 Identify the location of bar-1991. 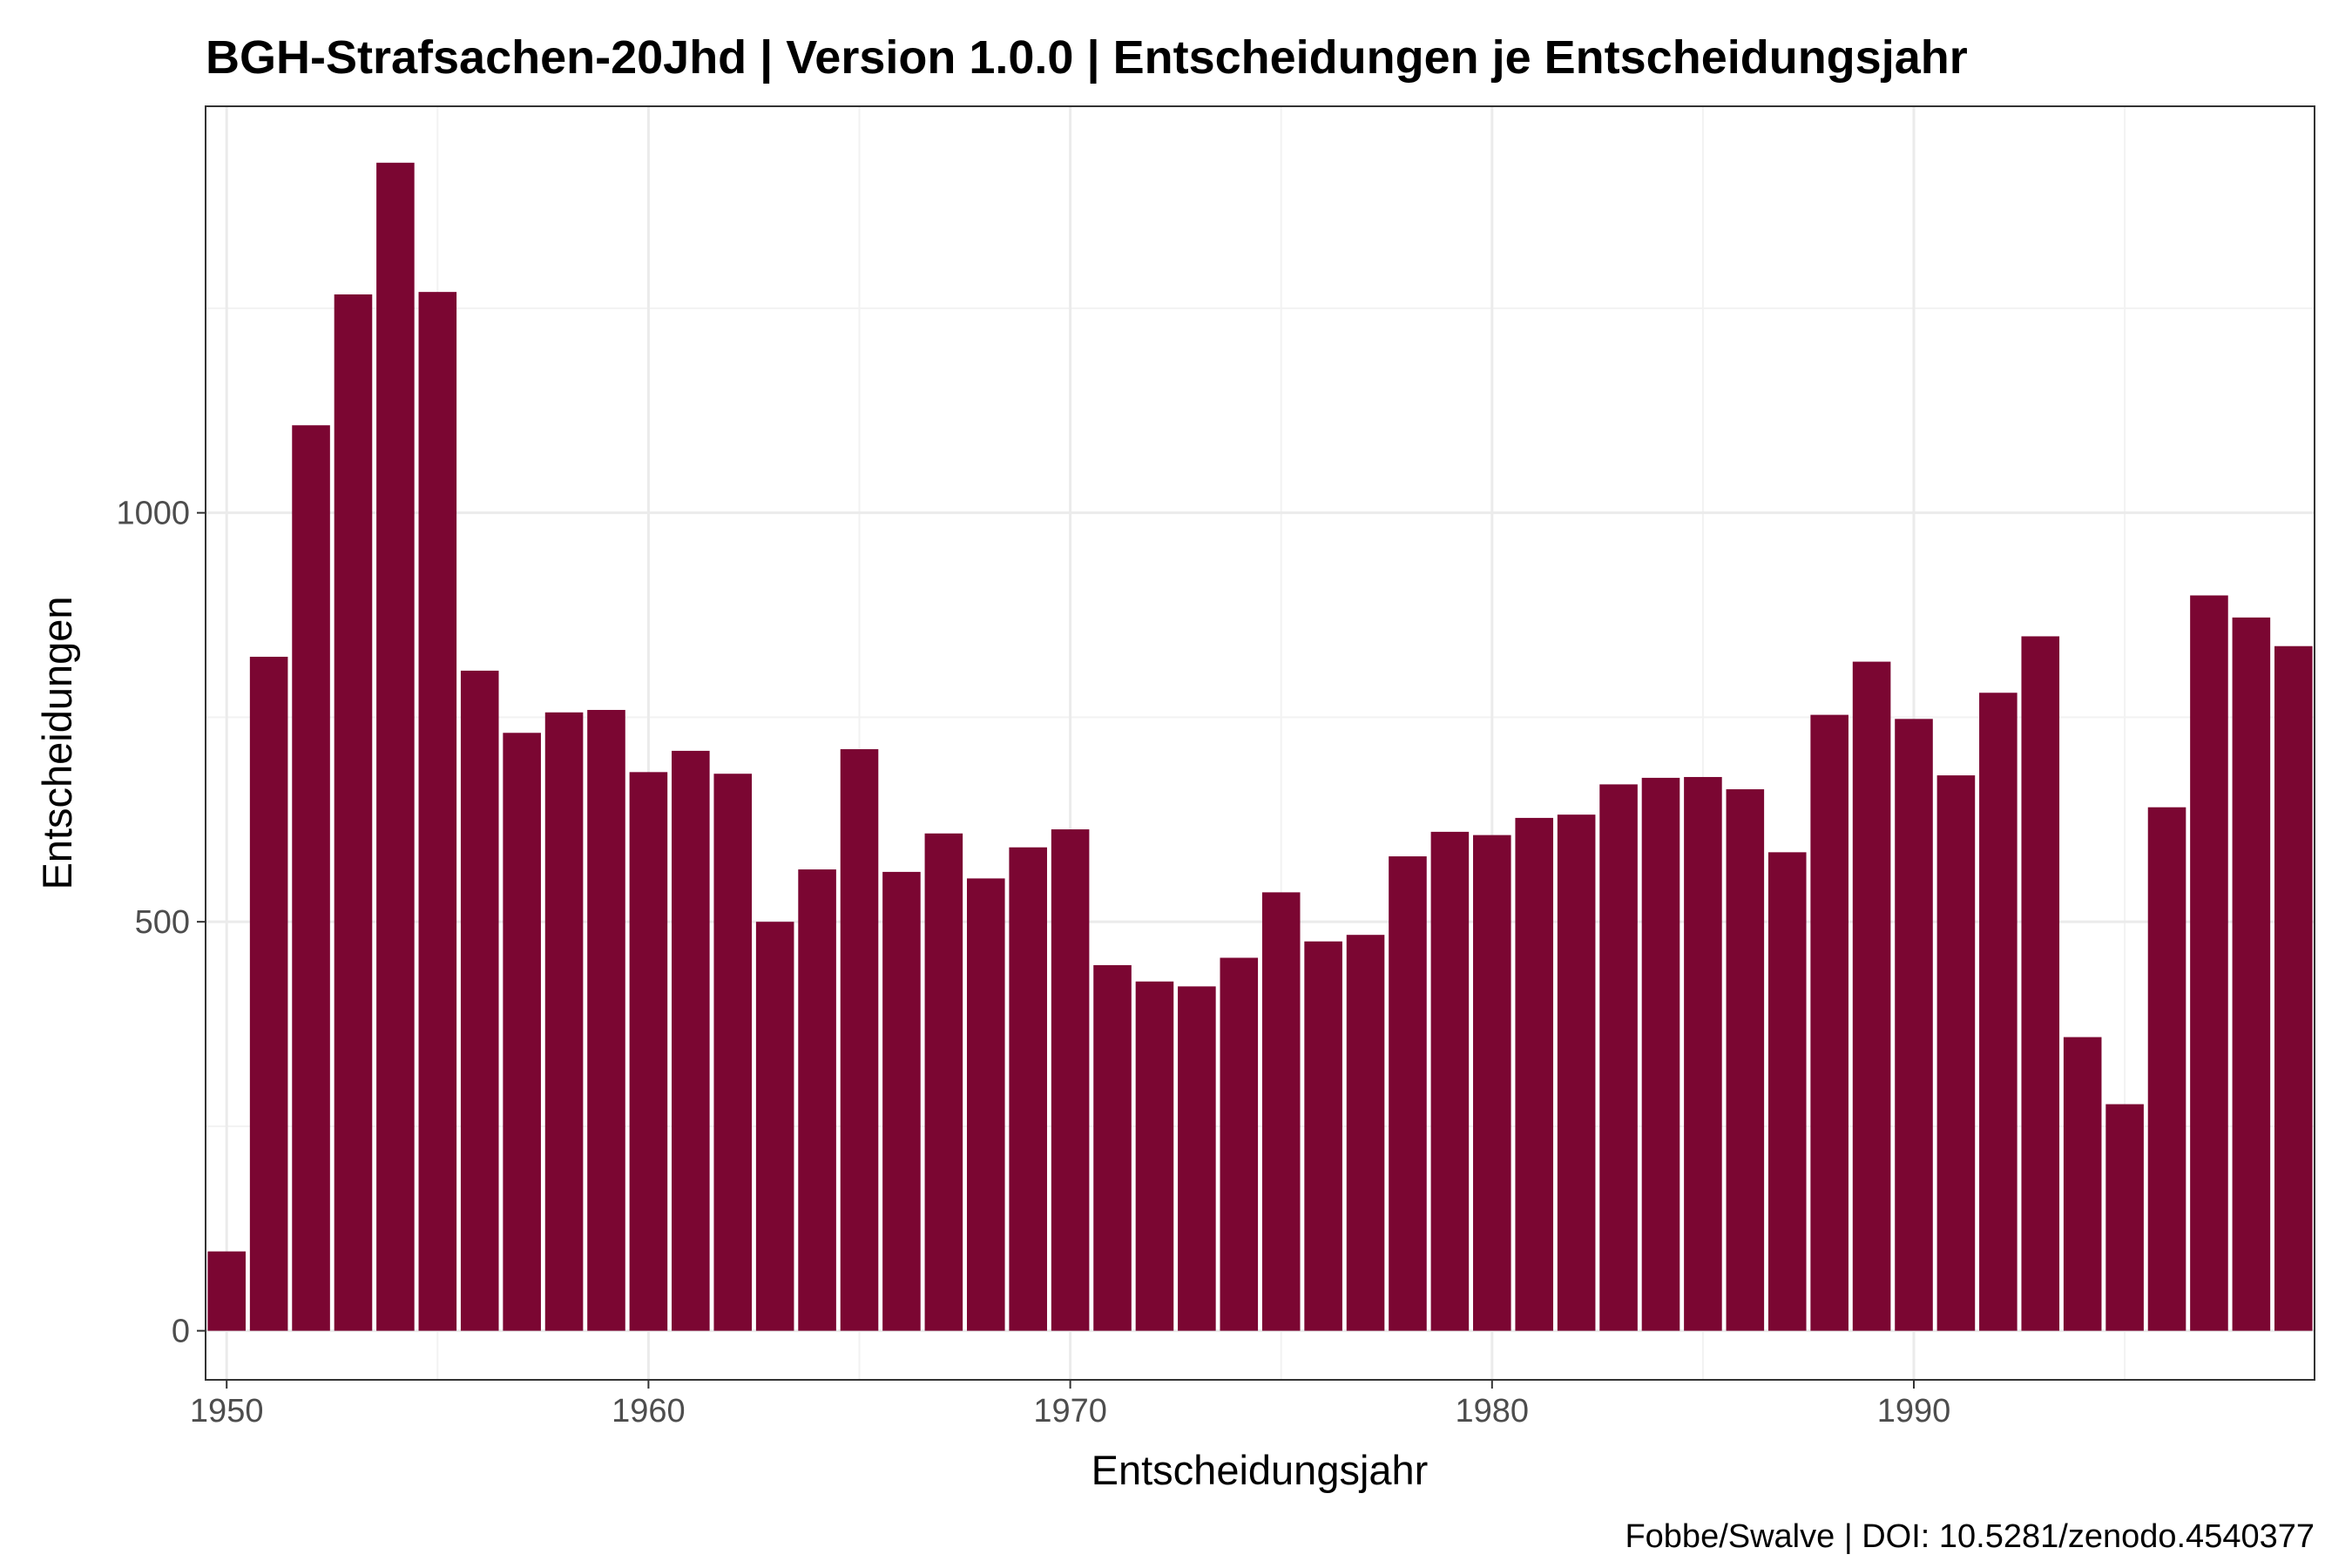
(1956, 1053).